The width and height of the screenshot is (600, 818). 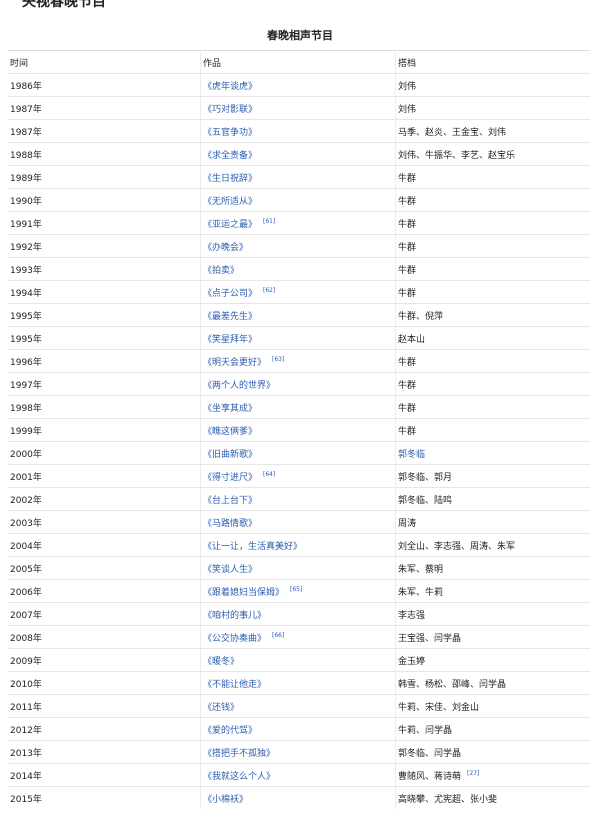 What do you see at coordinates (230, 86) in the screenshot?
I see `work-link: 《虎年谈虎》` at bounding box center [230, 86].